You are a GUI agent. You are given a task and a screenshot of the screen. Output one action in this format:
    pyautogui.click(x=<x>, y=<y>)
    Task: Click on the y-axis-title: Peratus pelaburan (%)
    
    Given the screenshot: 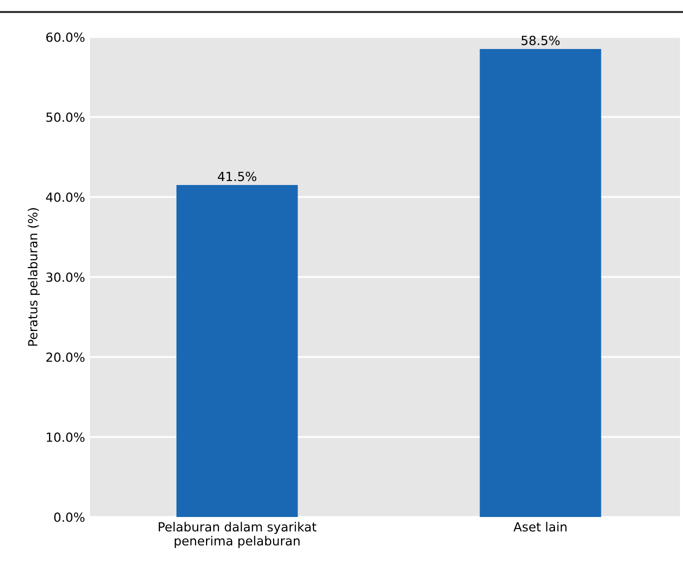 What is the action you would take?
    pyautogui.click(x=34, y=277)
    